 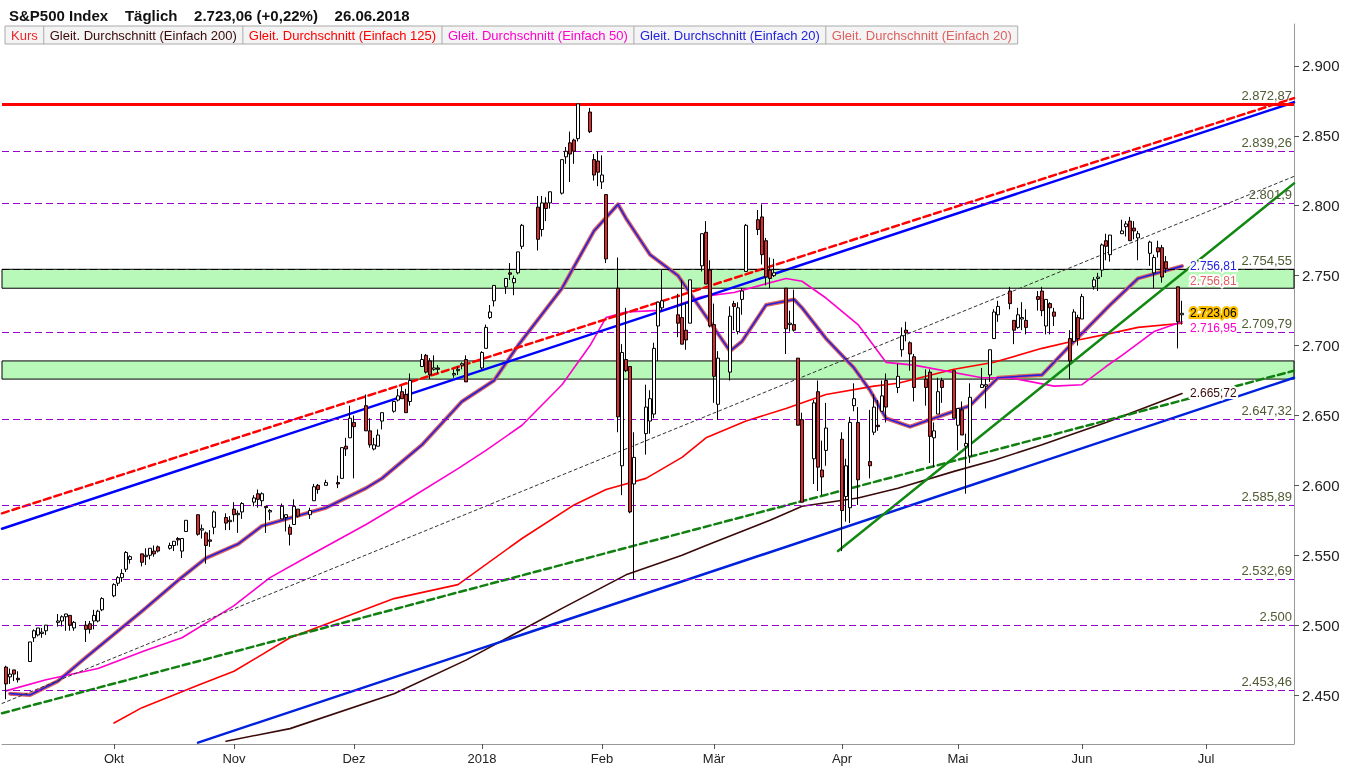 I want to click on x-tick-label: Jun, so click(x=1082, y=758).